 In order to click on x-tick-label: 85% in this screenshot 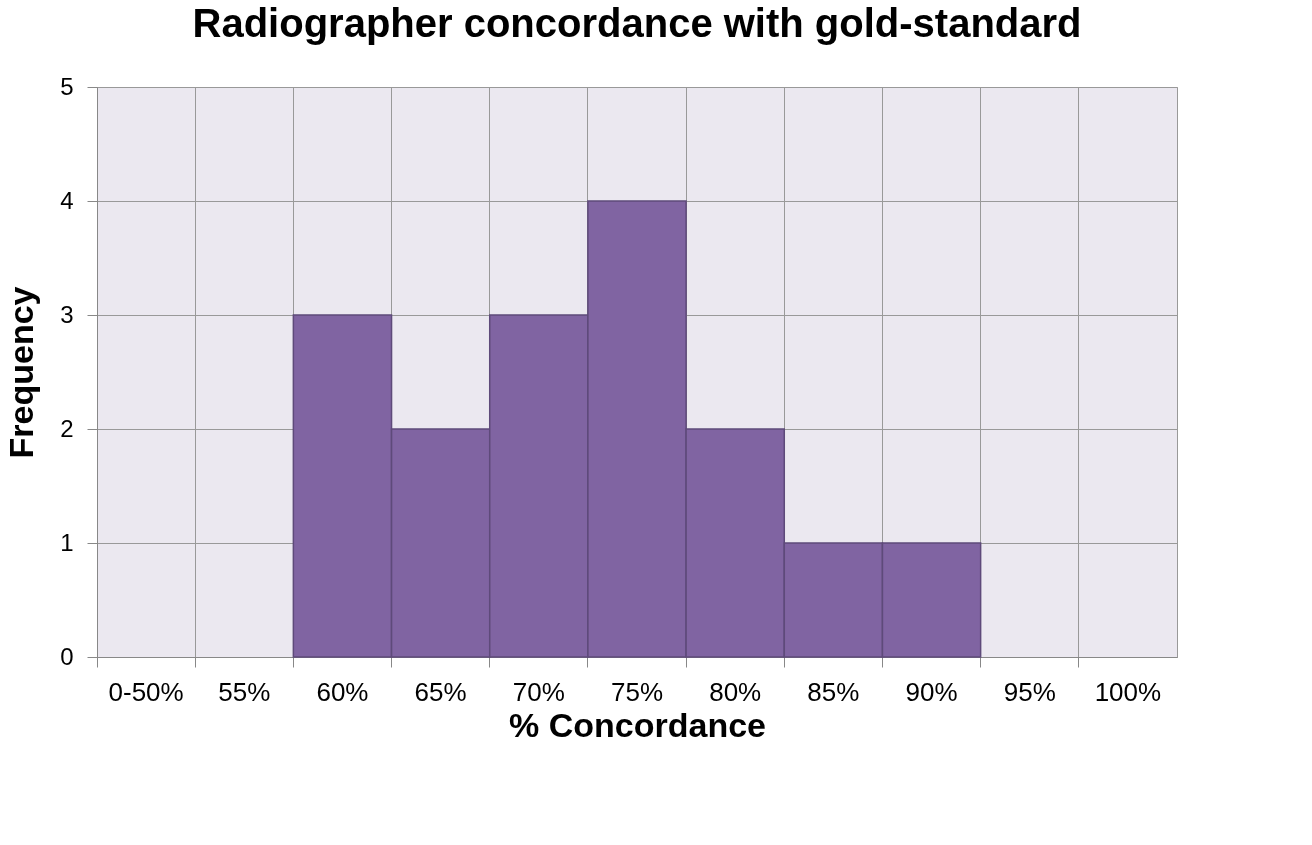, I will do `click(833, 691)`.